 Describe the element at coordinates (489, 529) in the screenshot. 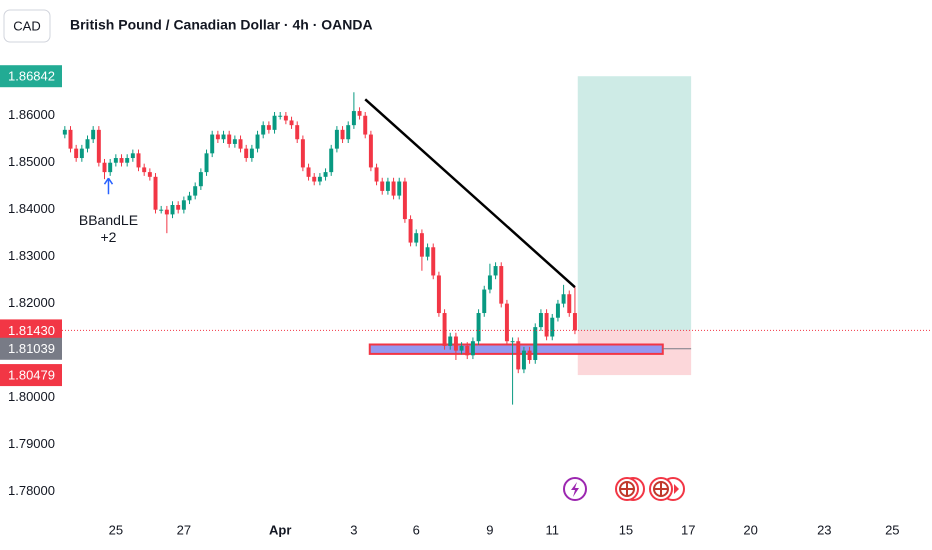

I see `x-tick-label: 9` at that location.